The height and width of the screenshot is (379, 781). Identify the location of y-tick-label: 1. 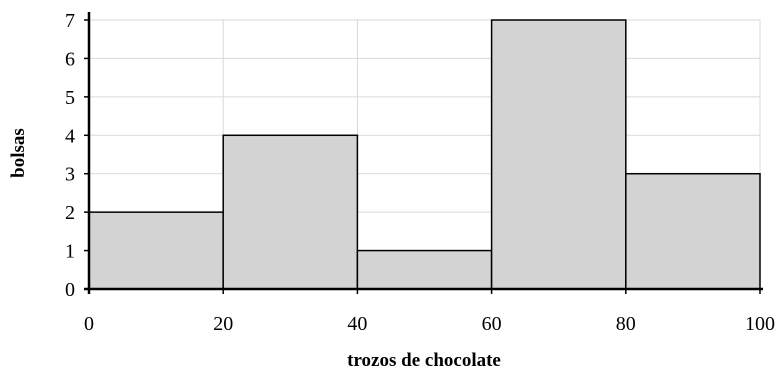
(70, 252).